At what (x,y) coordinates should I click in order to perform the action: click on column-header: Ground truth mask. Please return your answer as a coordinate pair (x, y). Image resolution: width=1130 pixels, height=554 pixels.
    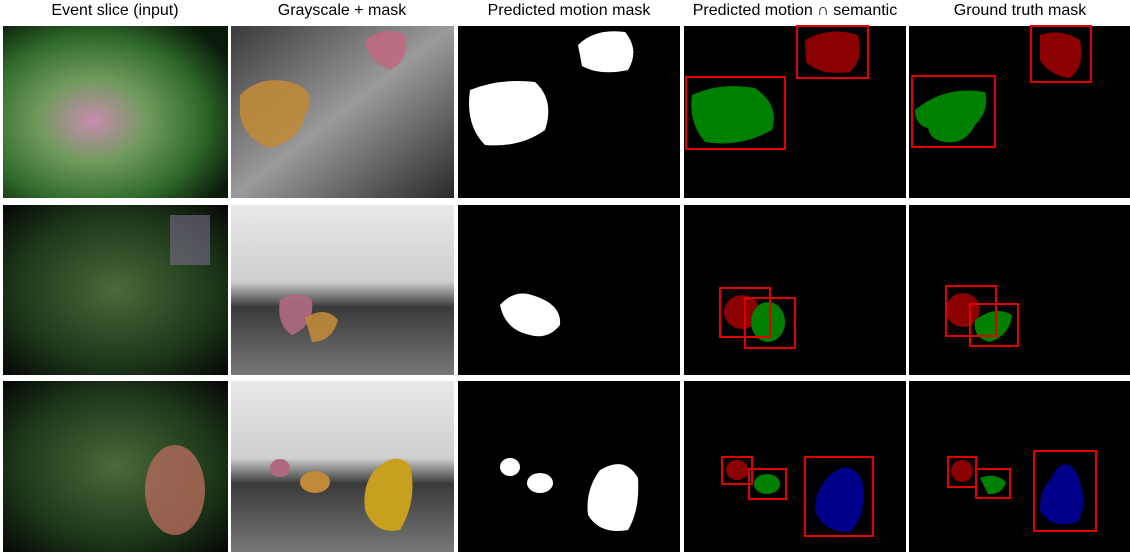
    Looking at the image, I should click on (1021, 10).